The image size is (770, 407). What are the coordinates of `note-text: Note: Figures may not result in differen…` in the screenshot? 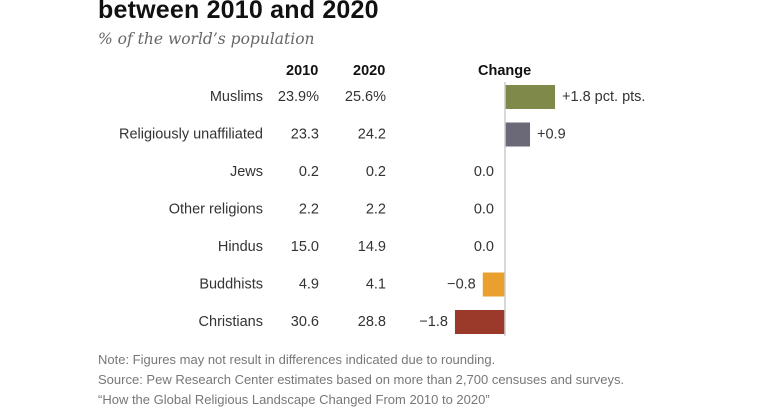 It's located at (297, 359).